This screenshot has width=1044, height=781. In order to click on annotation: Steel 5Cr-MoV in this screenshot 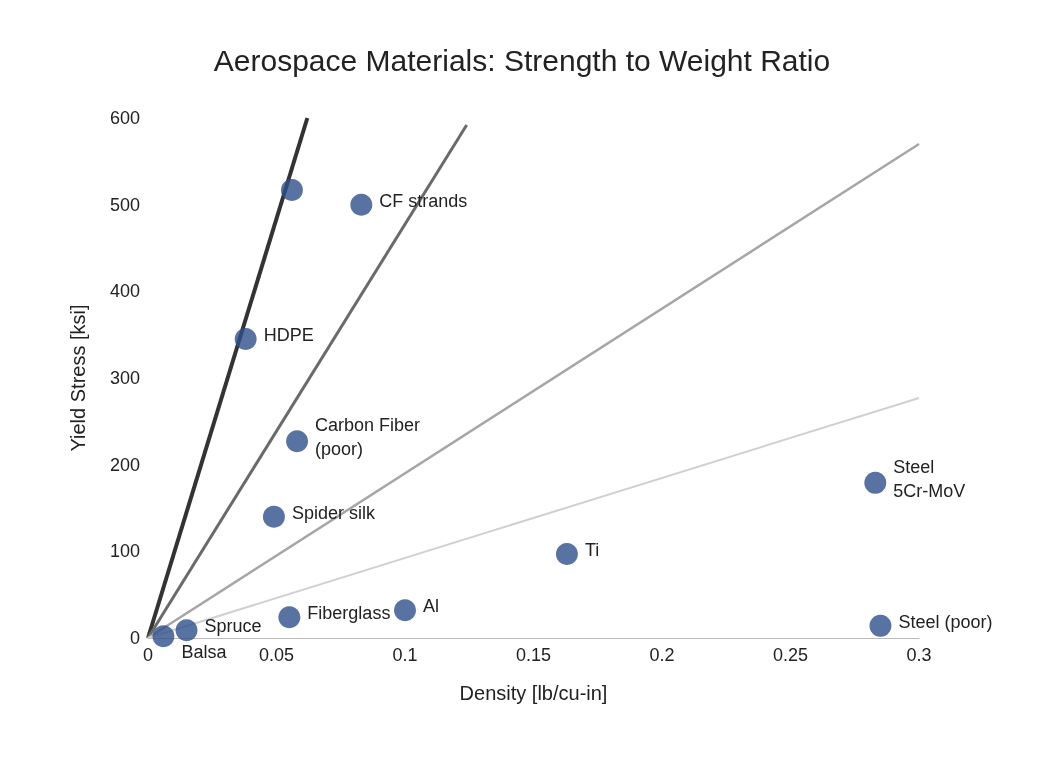, I will do `click(929, 478)`.